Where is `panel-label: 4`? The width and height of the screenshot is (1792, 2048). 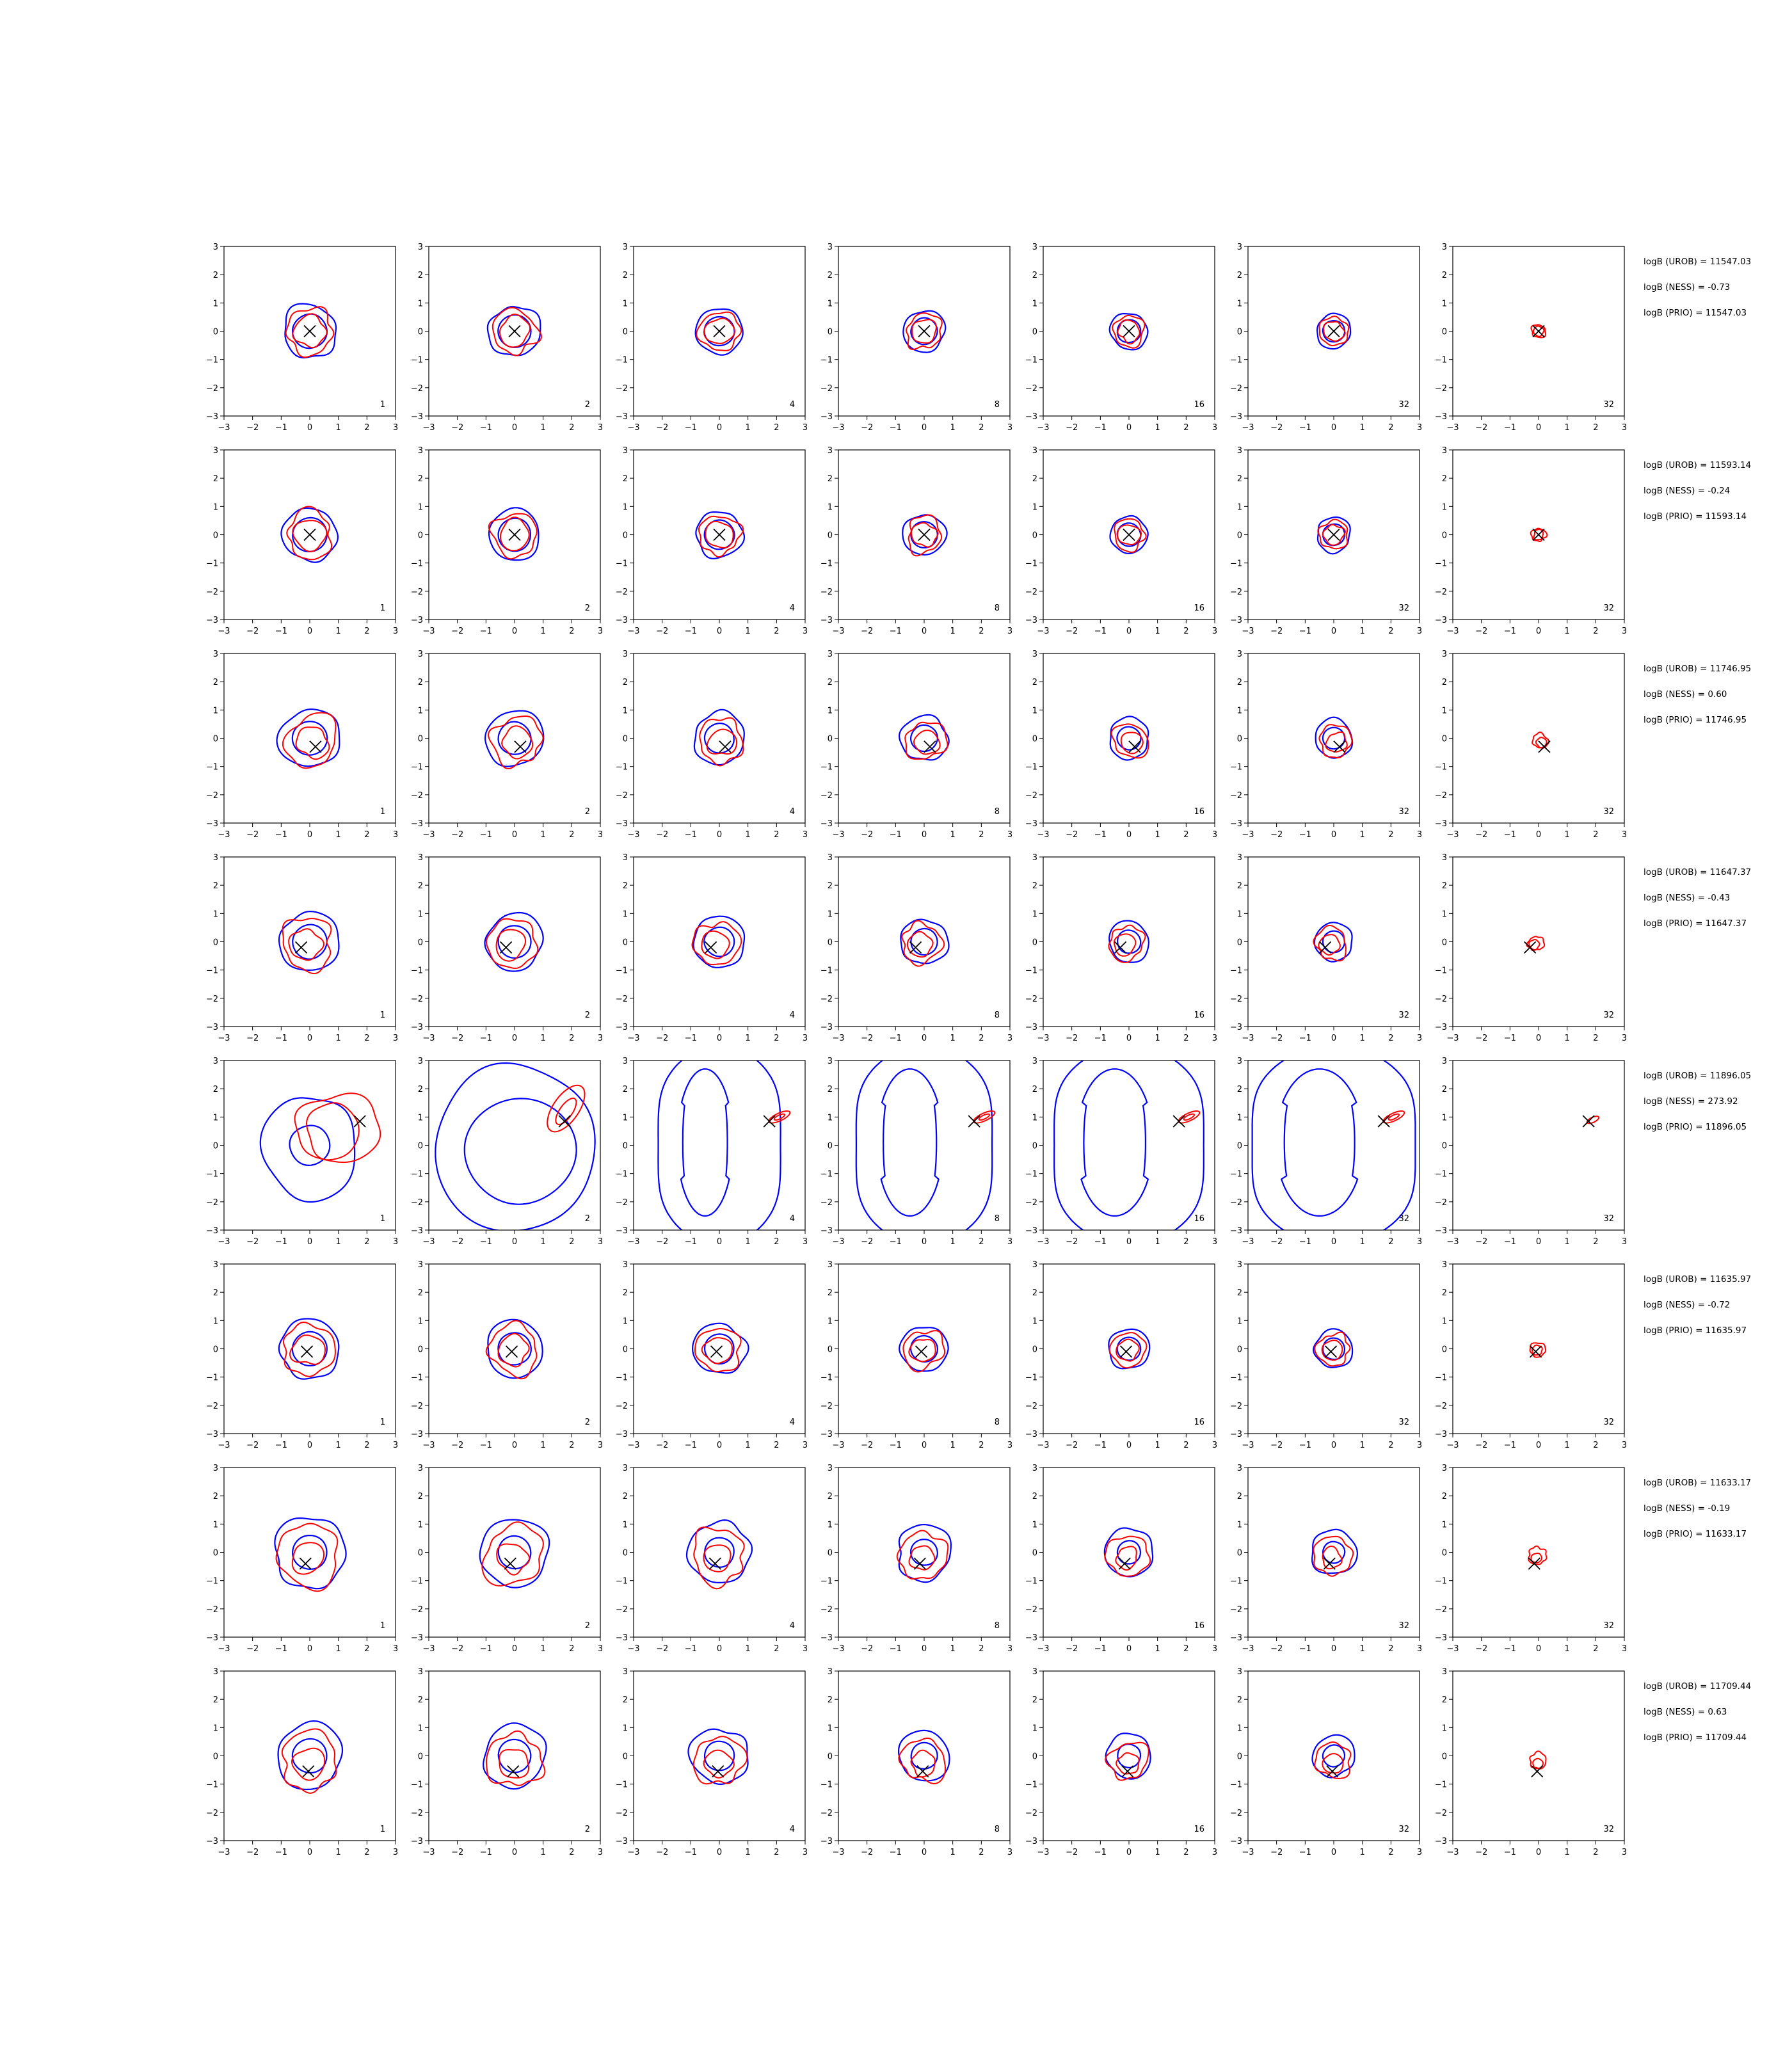
panel-label: 4 is located at coordinates (792, 1422).